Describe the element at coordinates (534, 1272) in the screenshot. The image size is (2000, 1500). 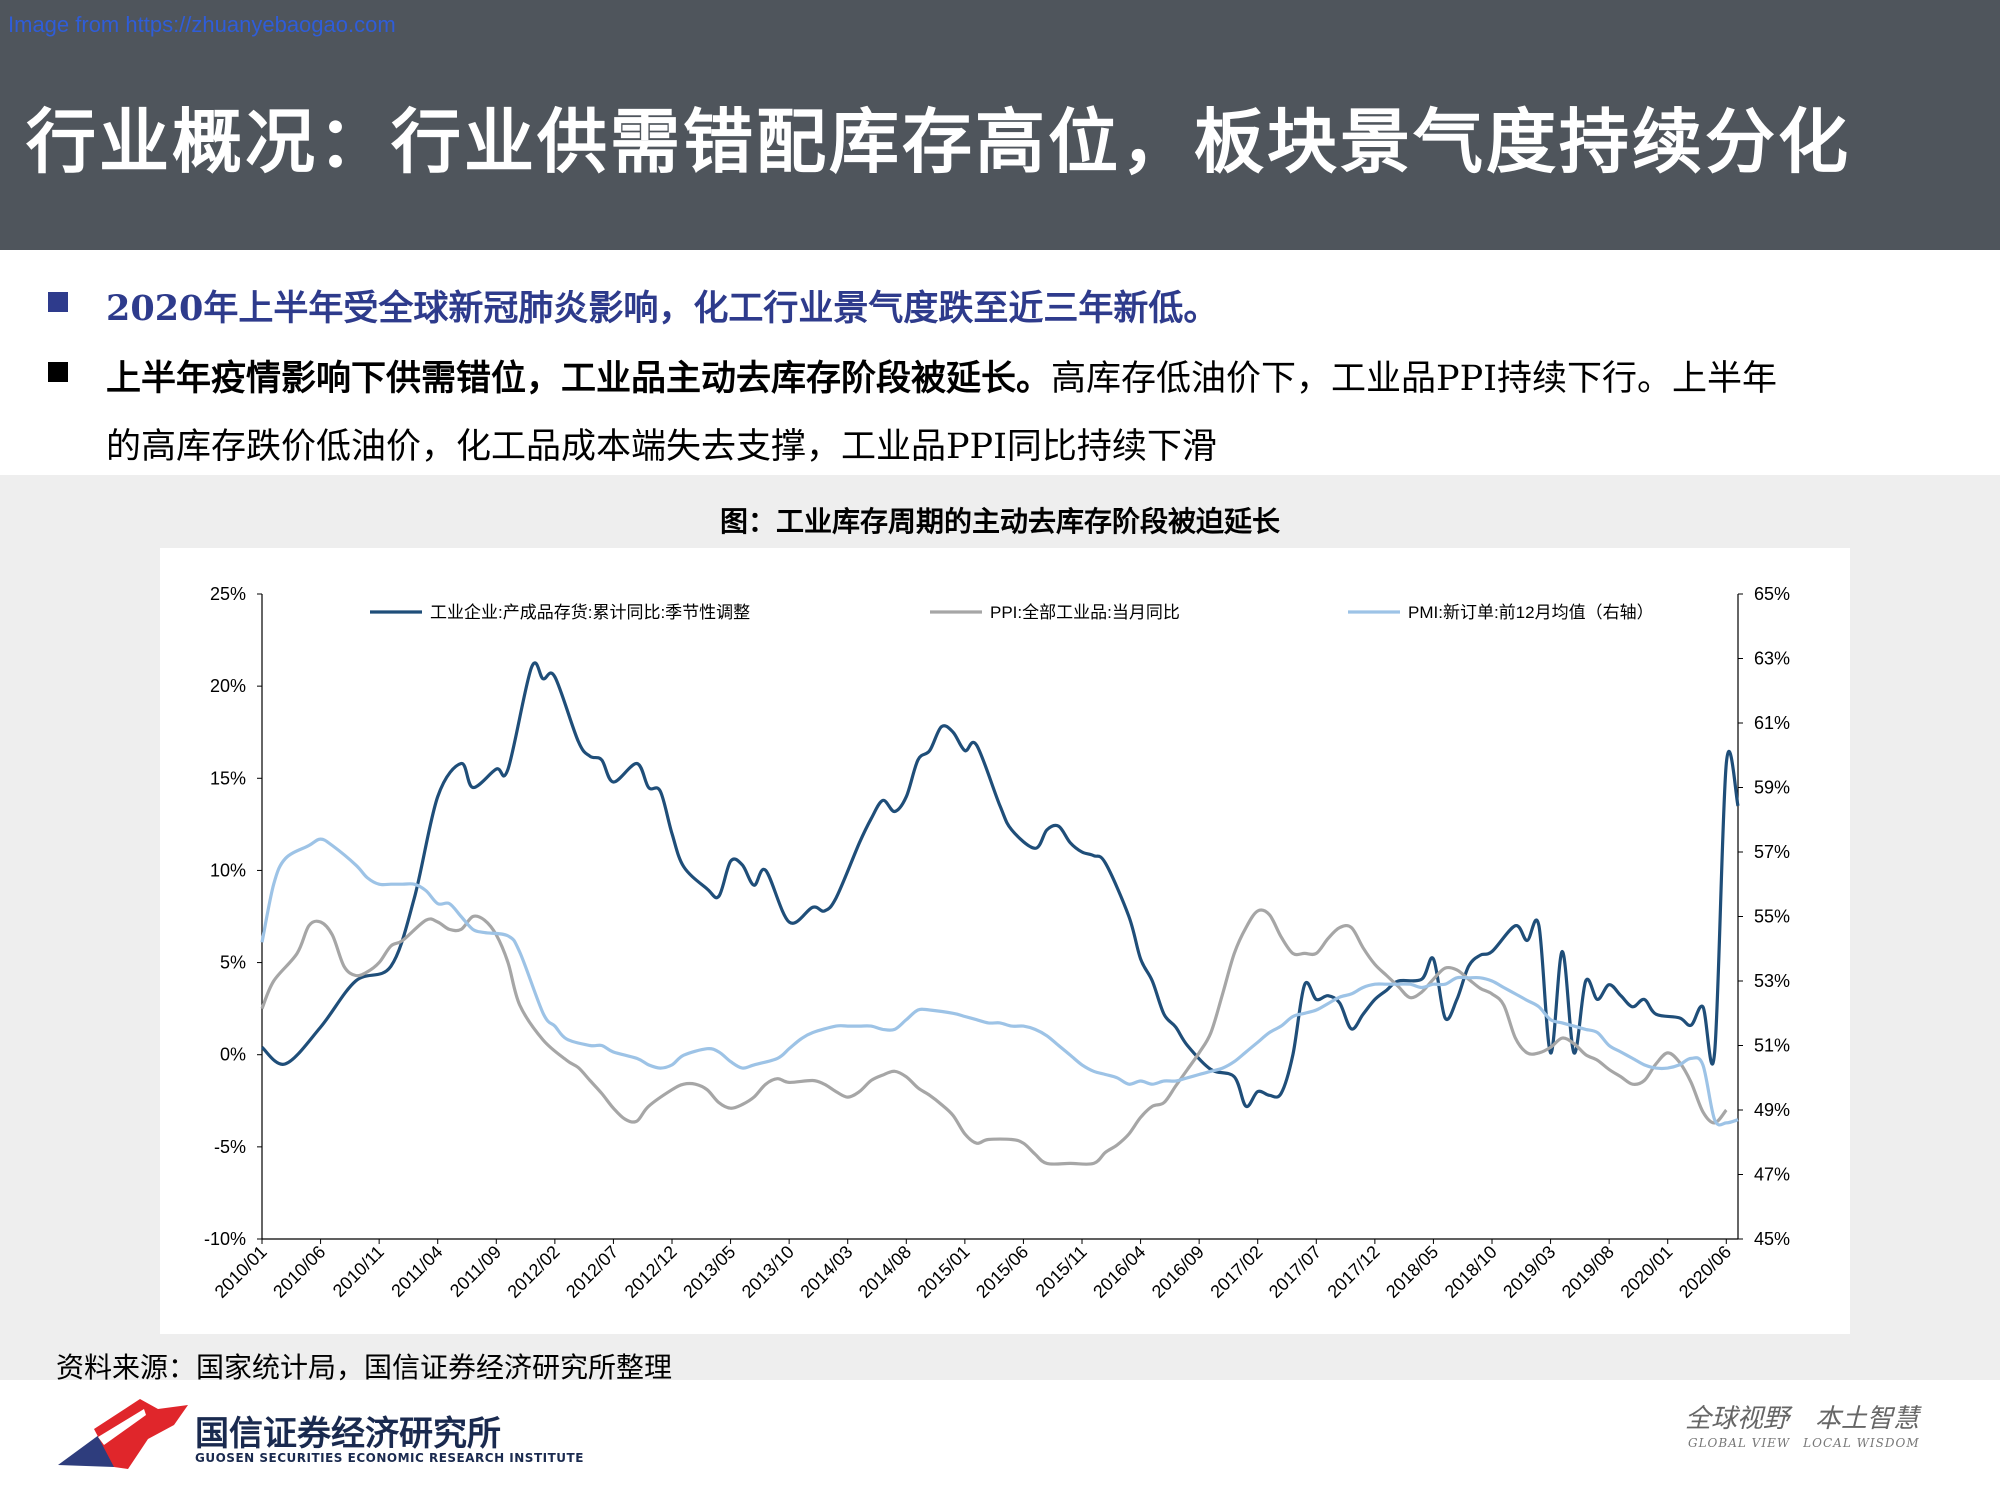
I see `x-tick-label: 2012/02` at that location.